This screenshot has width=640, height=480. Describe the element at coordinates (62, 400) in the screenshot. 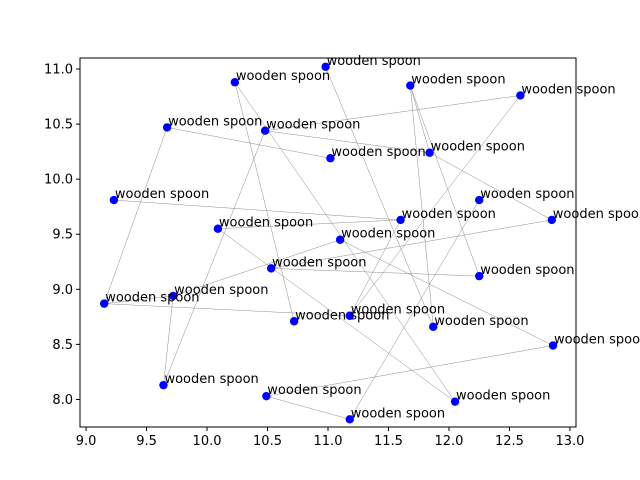

I see `y-tick-label: 8.0` at that location.